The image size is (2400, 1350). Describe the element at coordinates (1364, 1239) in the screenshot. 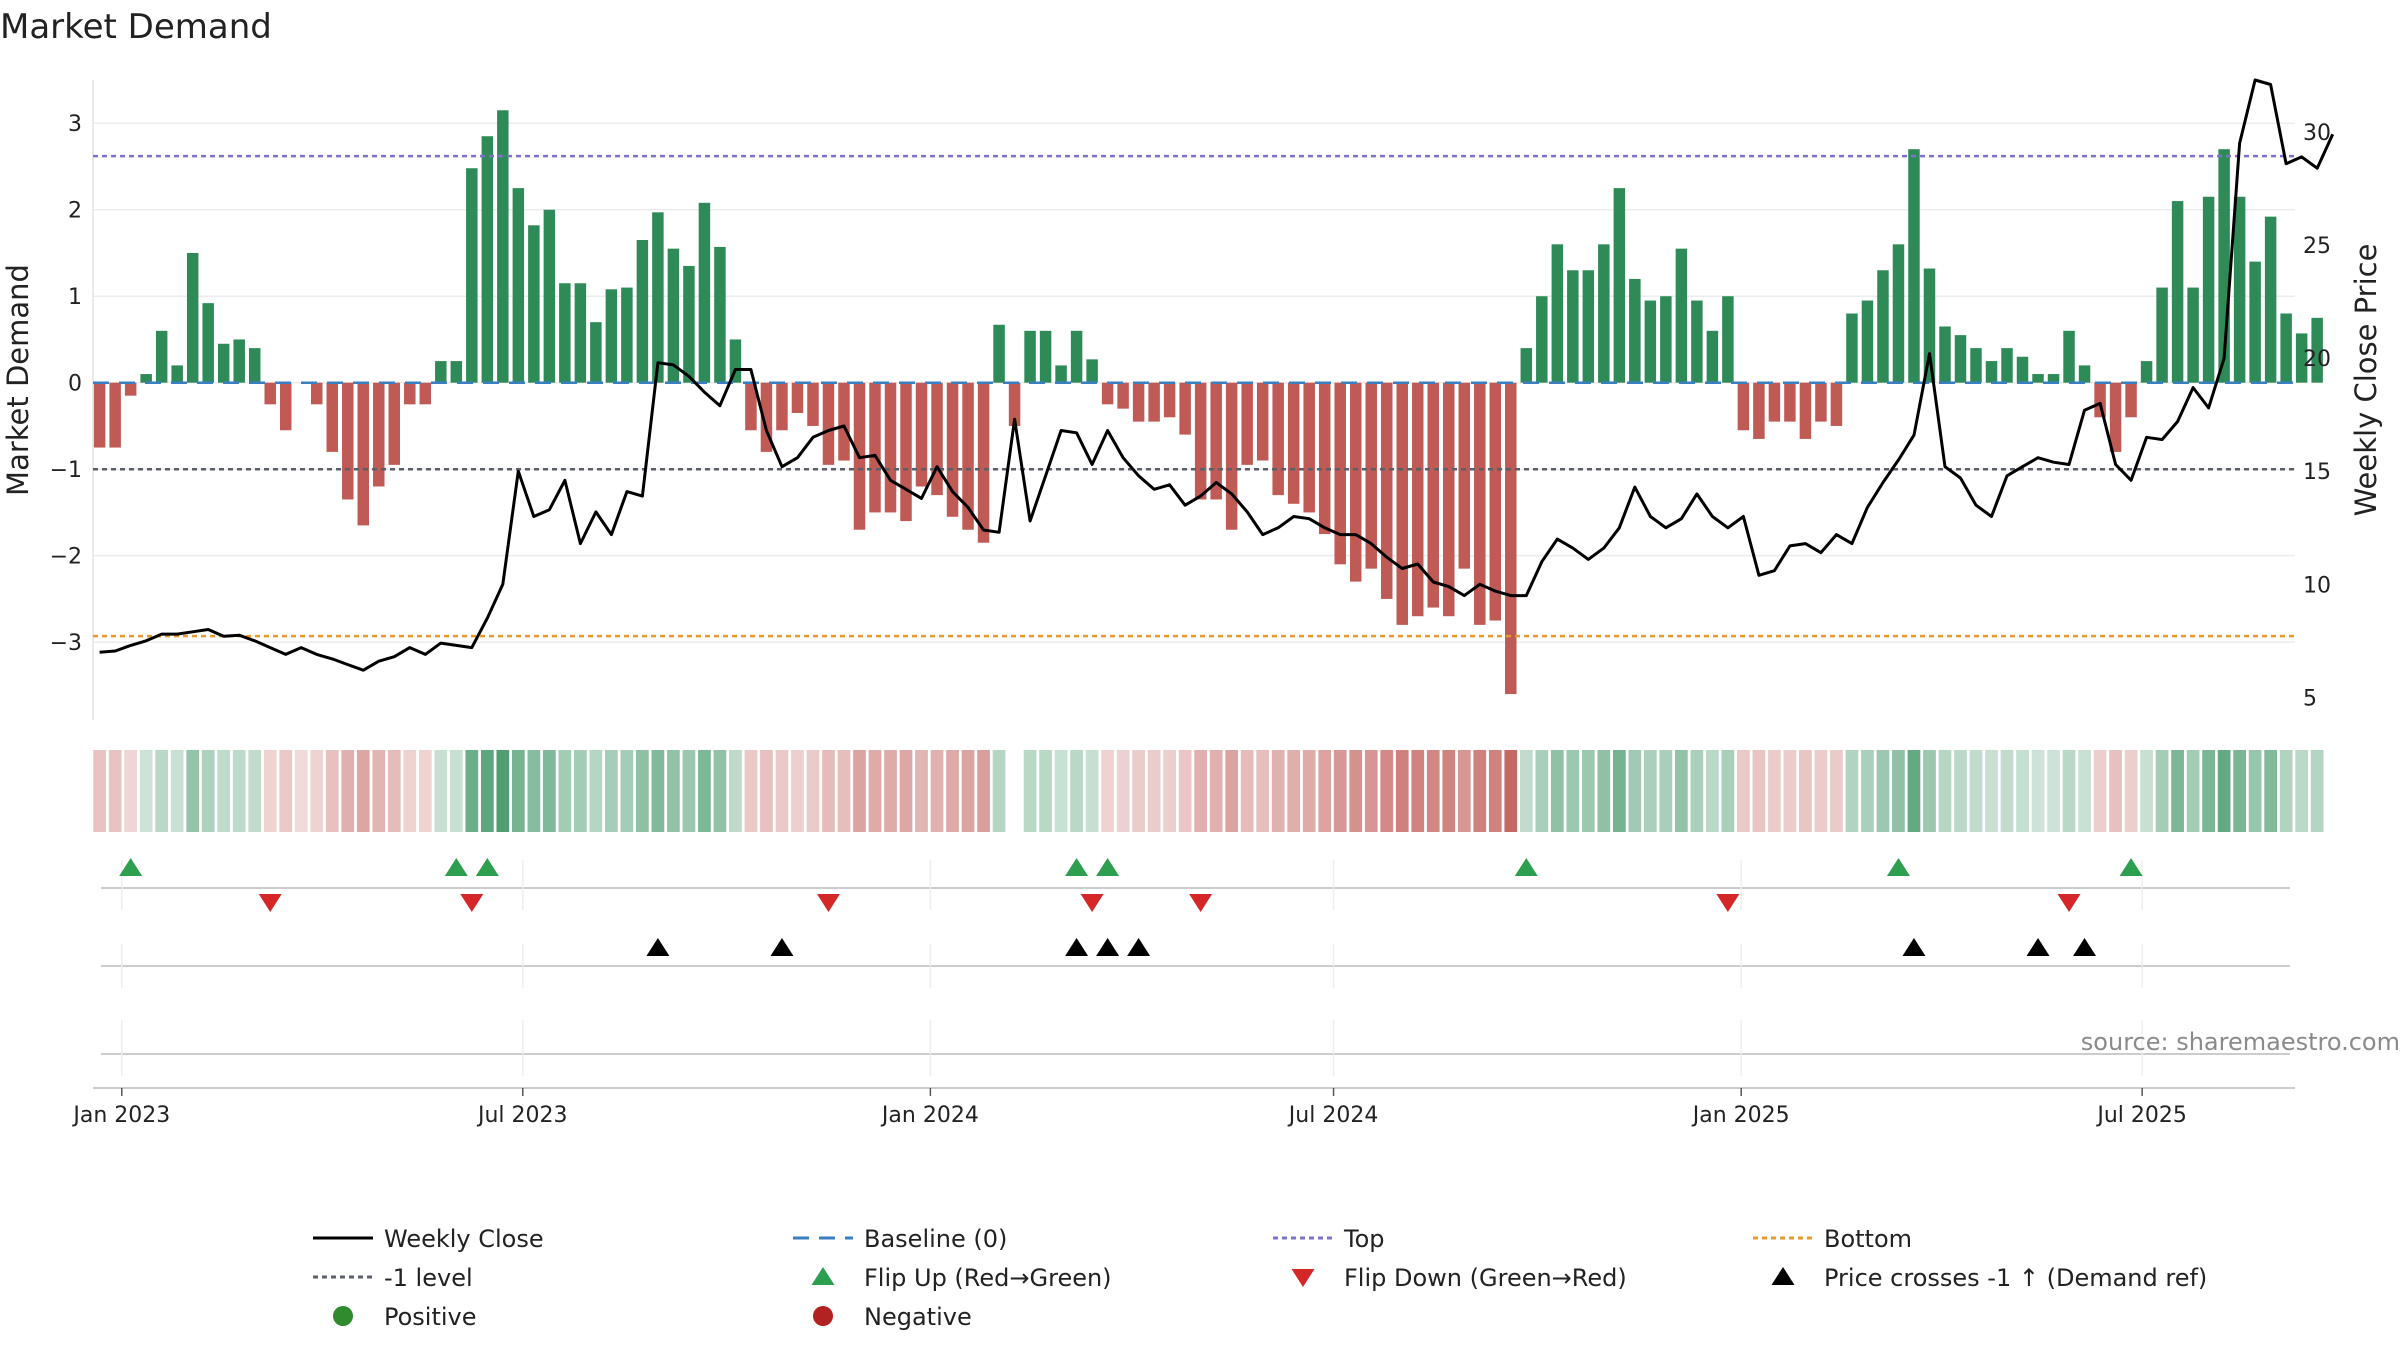

I see `legend-label: Top` at that location.